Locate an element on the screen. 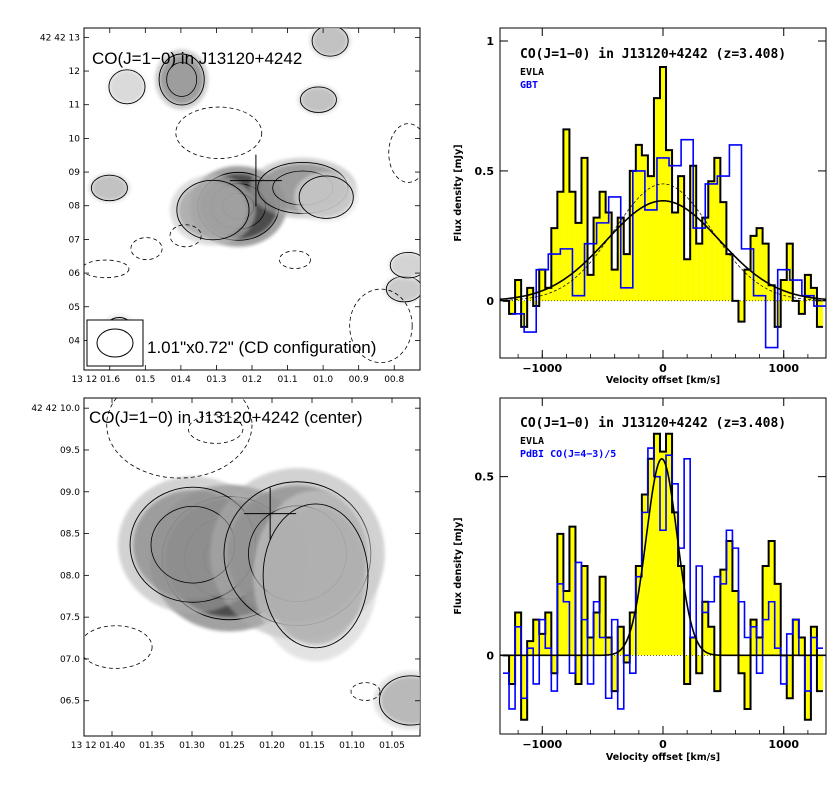  spec-c-ylabel: Flux density [mJy] is located at coordinates (458, 192).